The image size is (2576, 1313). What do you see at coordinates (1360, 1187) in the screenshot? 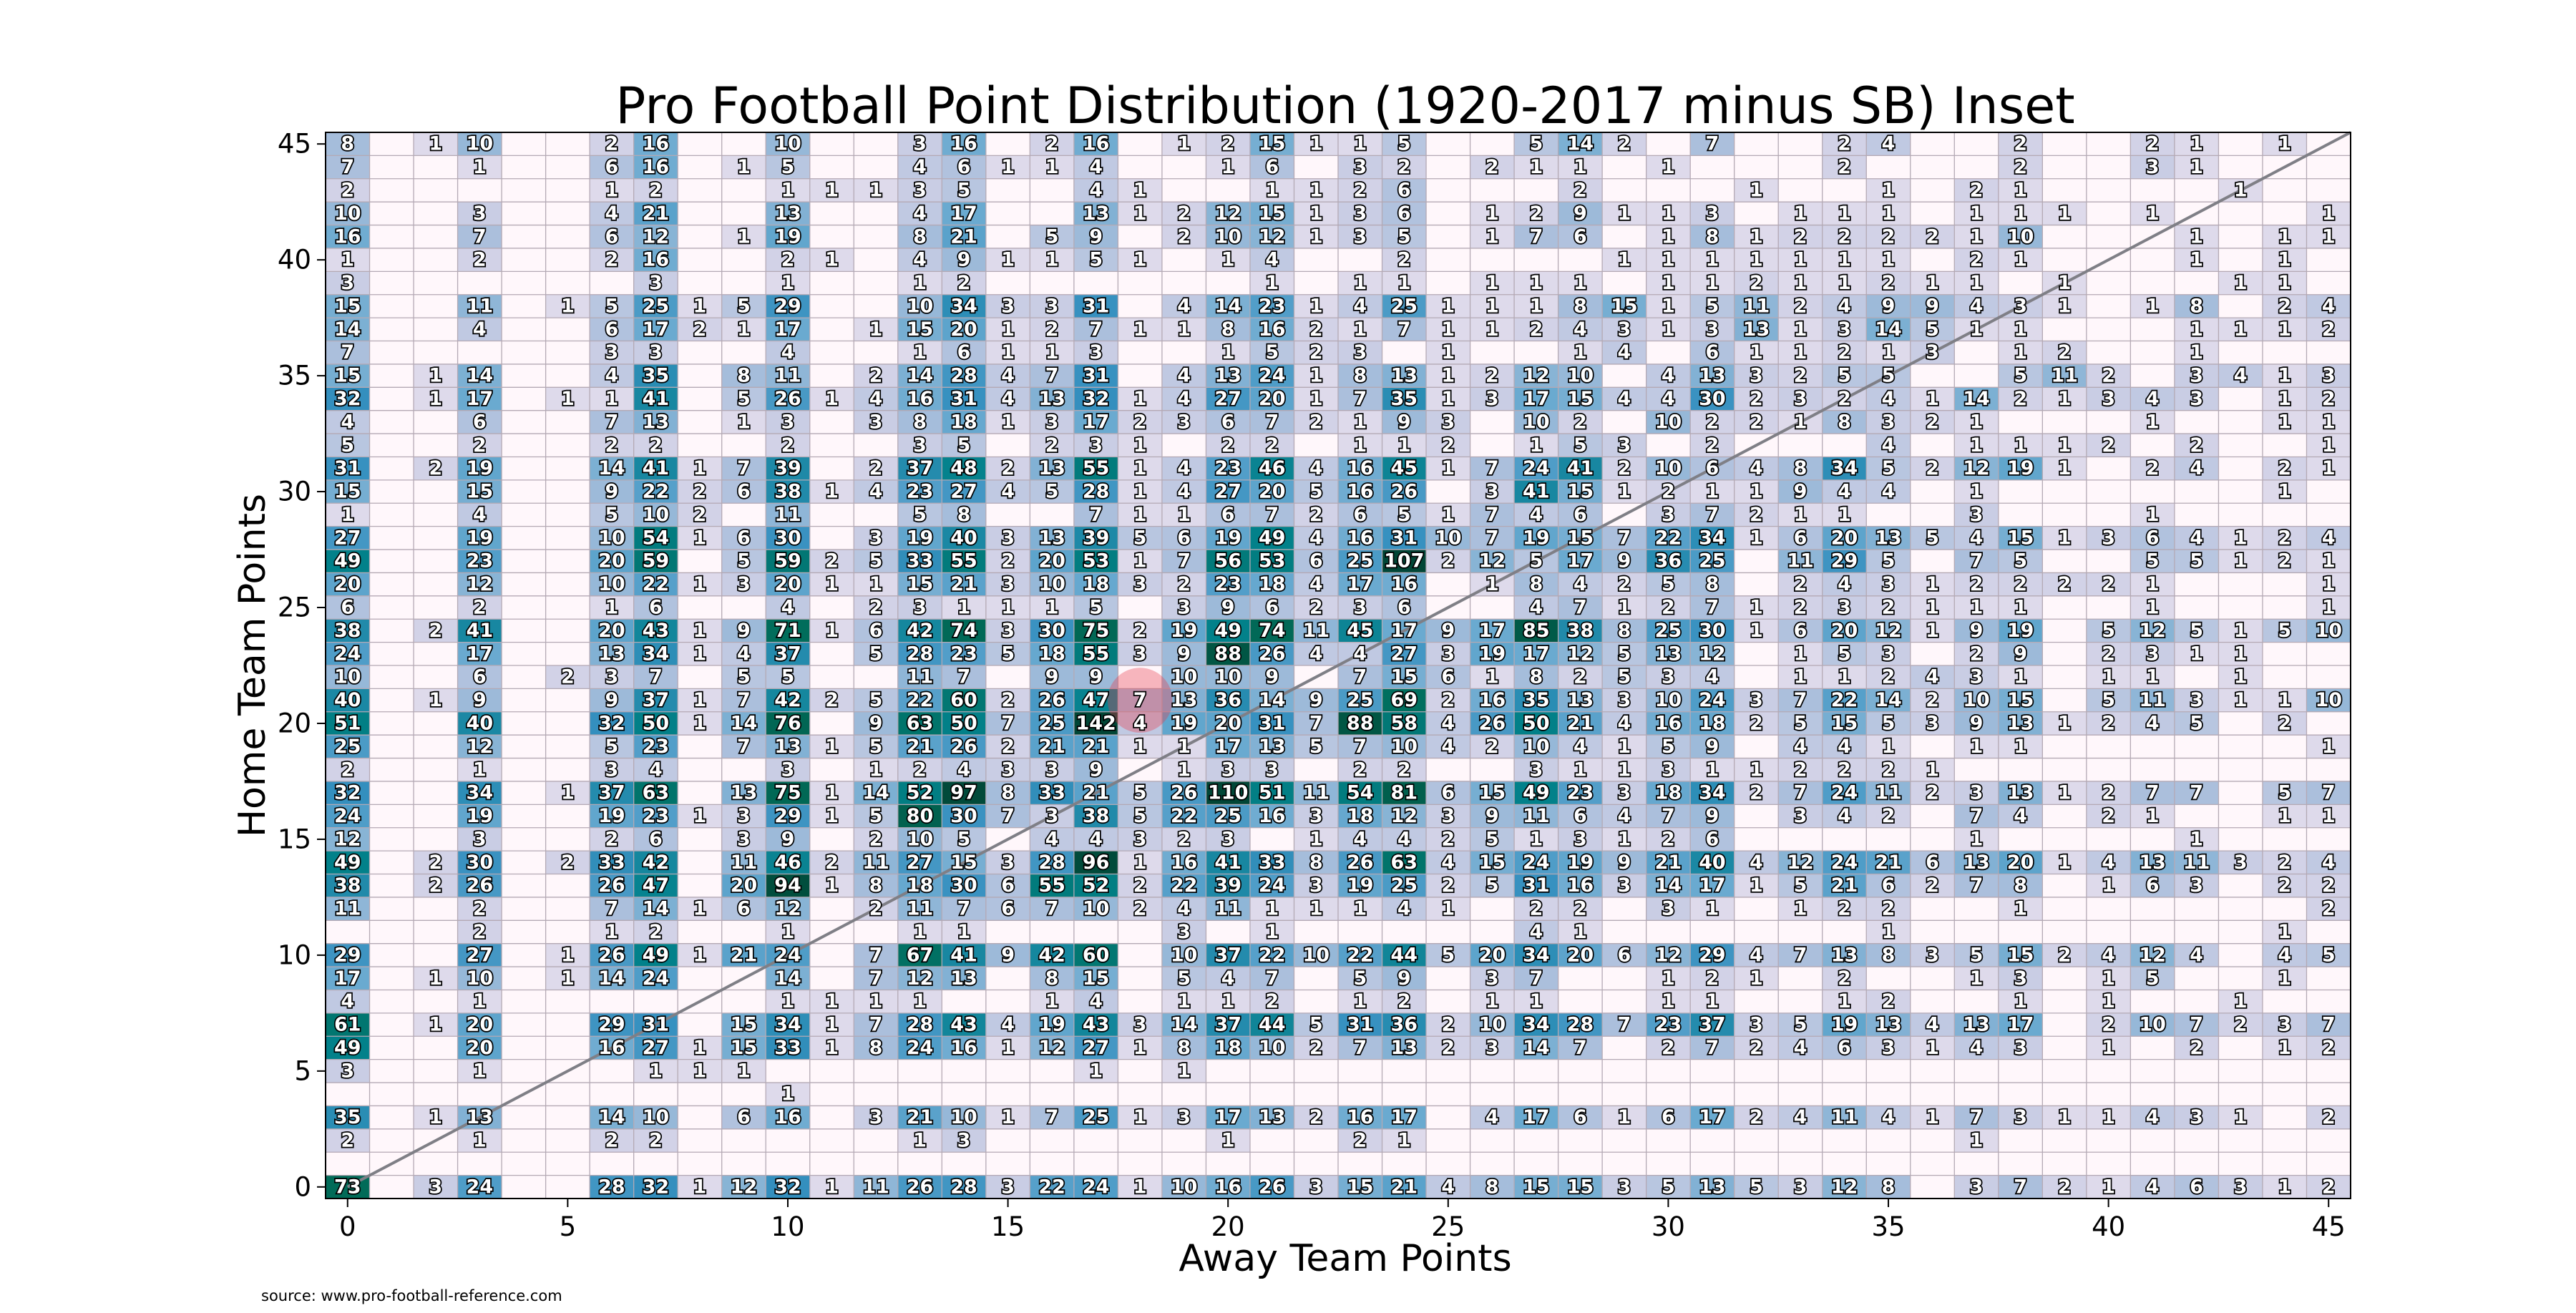
I see `cell-value-label: 15` at bounding box center [1360, 1187].